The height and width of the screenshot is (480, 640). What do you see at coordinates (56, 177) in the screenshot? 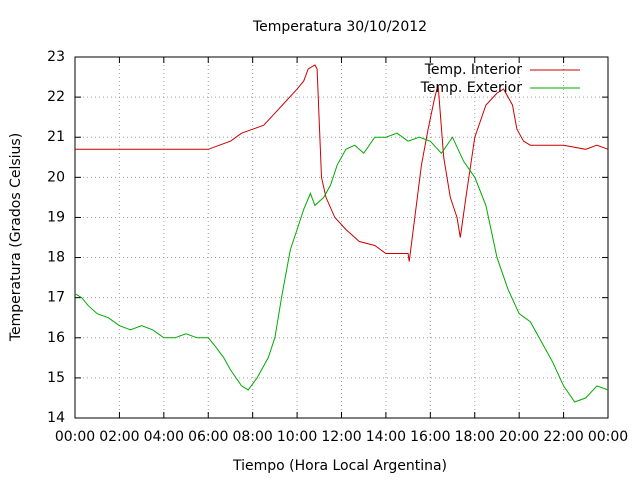
I see `y-tick-label: 20` at bounding box center [56, 177].